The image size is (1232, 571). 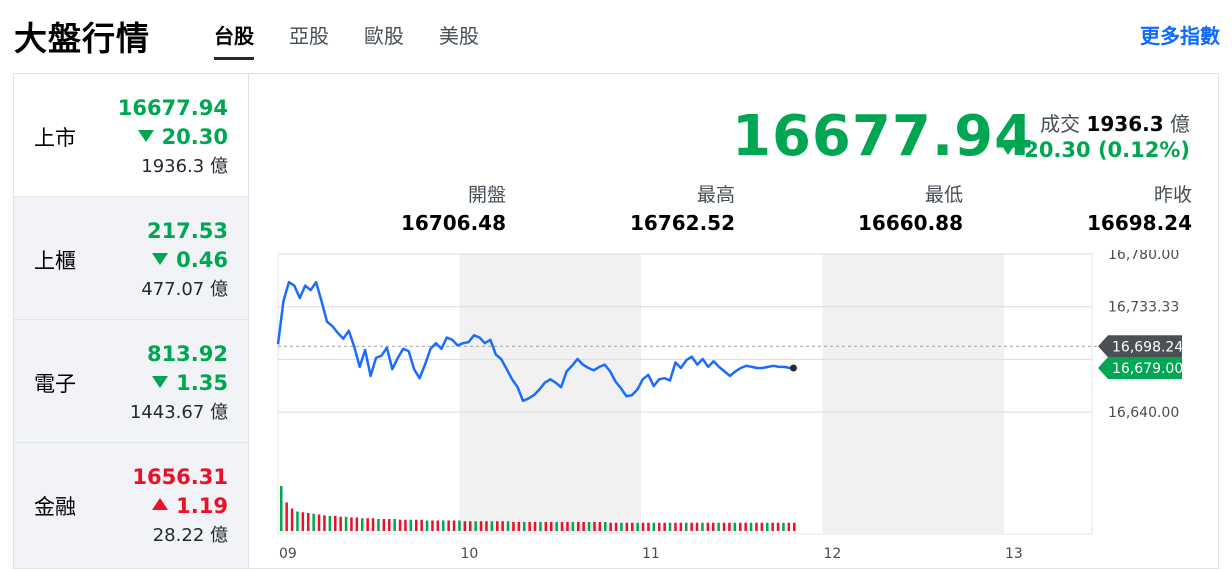 What do you see at coordinates (1139, 209) in the screenshot?
I see `stat-prev-close: 昨收 16698.24` at bounding box center [1139, 209].